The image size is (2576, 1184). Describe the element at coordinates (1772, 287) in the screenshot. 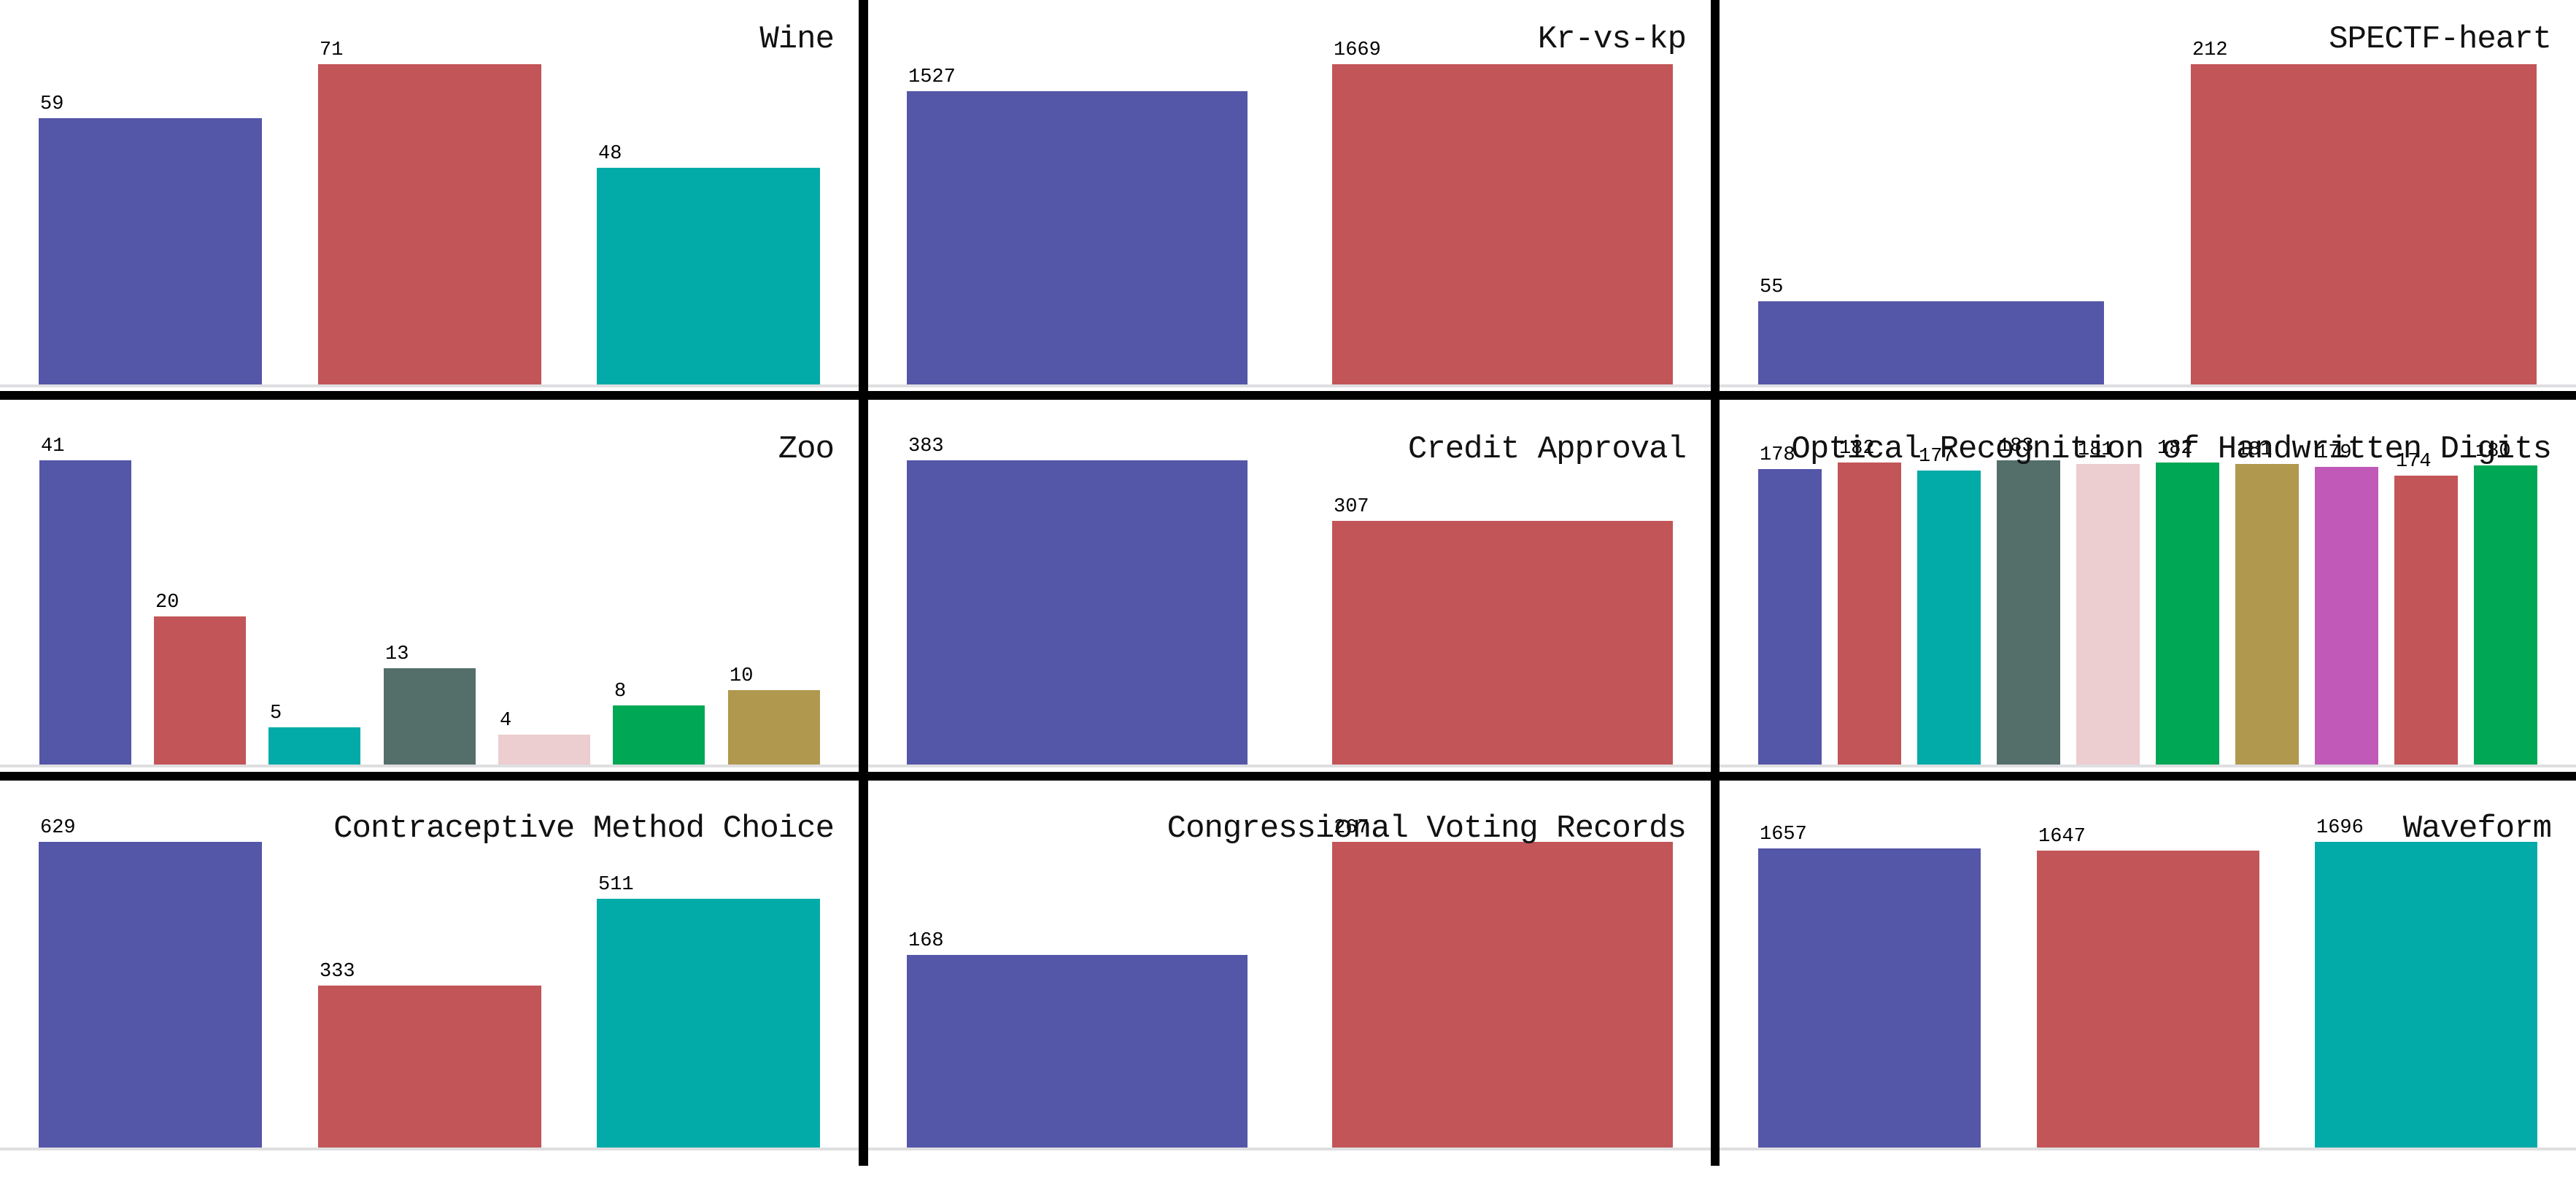

I see `bar-value-label: 55` at that location.